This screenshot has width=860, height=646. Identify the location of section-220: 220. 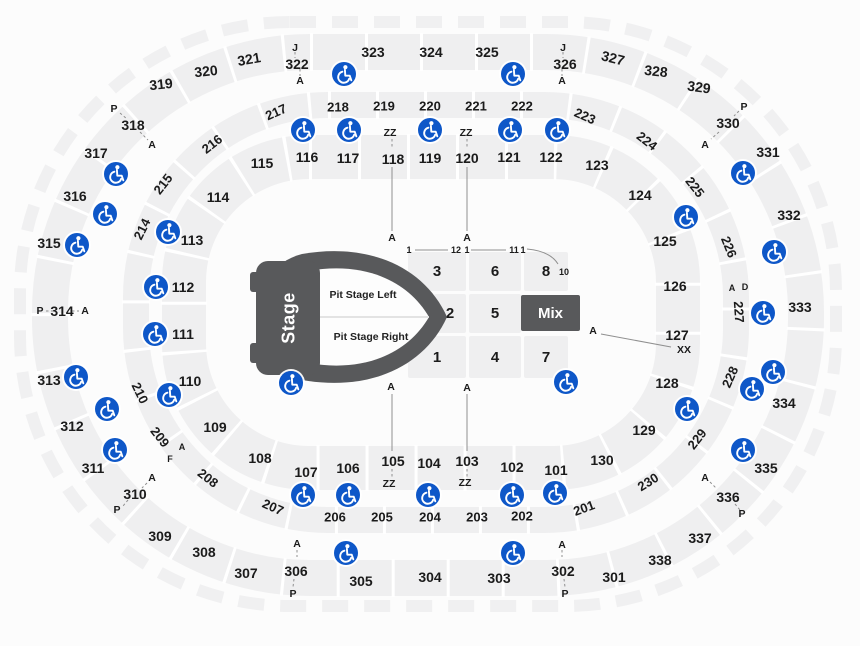
(430, 106).